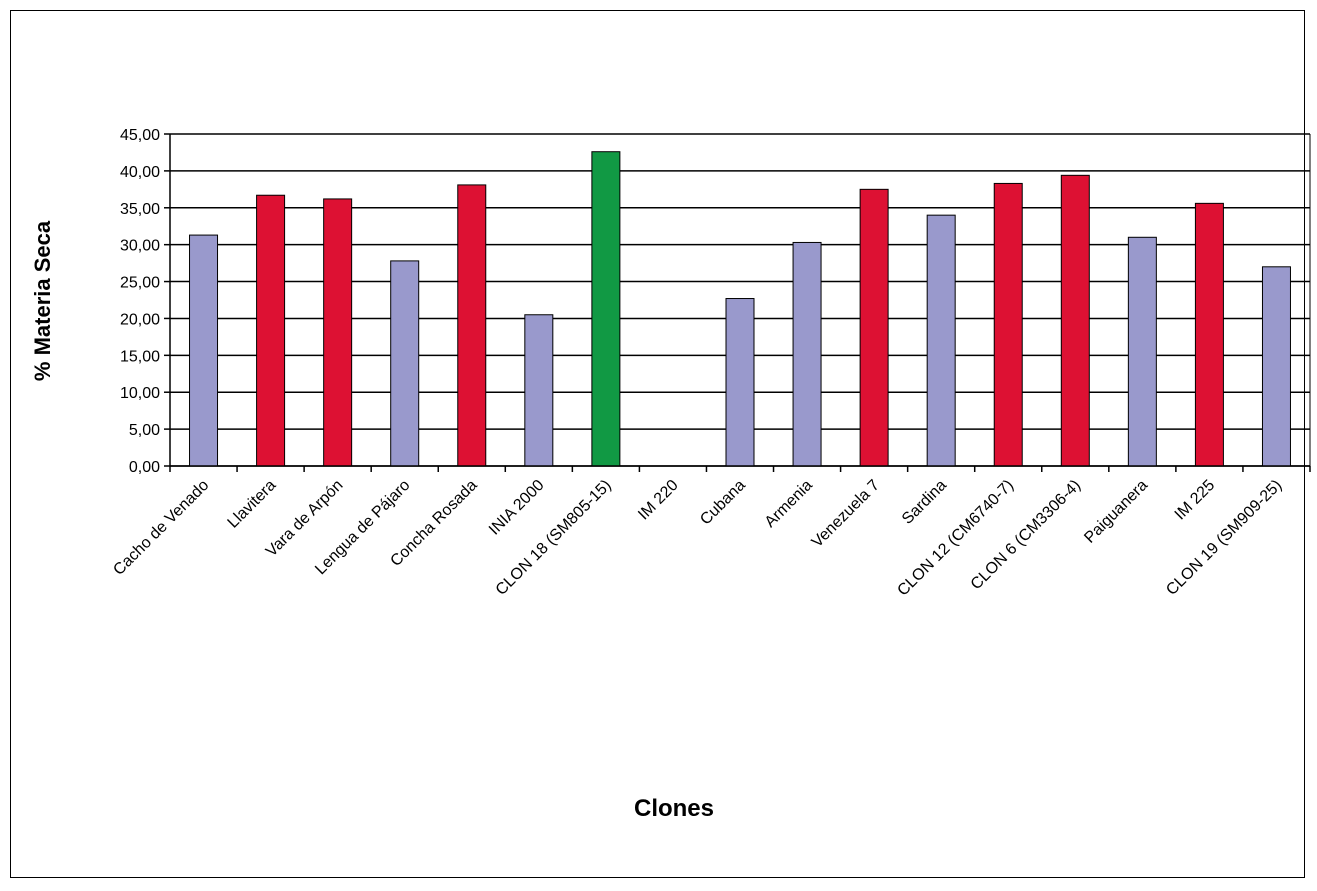 The height and width of the screenshot is (891, 1317). I want to click on y-tick-label: 40,00, so click(140, 172).